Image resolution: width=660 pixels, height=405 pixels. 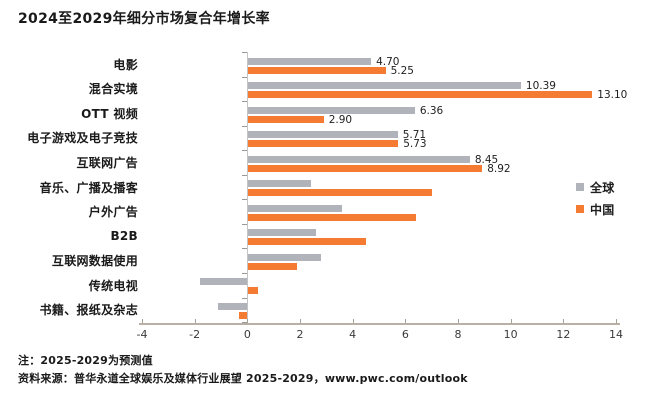 I want to click on x-axis-tick-label: 6, so click(x=405, y=334).